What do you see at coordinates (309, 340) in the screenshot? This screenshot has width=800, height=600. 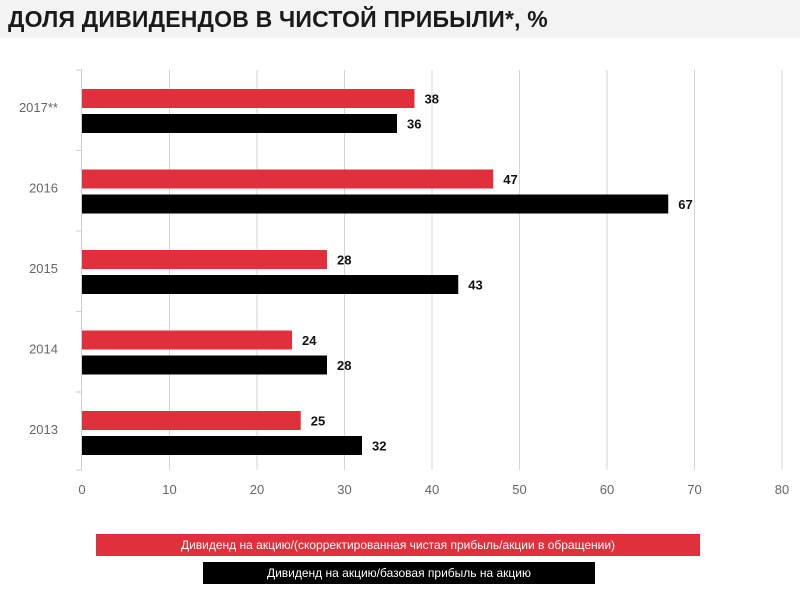 I see `data-label: 24` at bounding box center [309, 340].